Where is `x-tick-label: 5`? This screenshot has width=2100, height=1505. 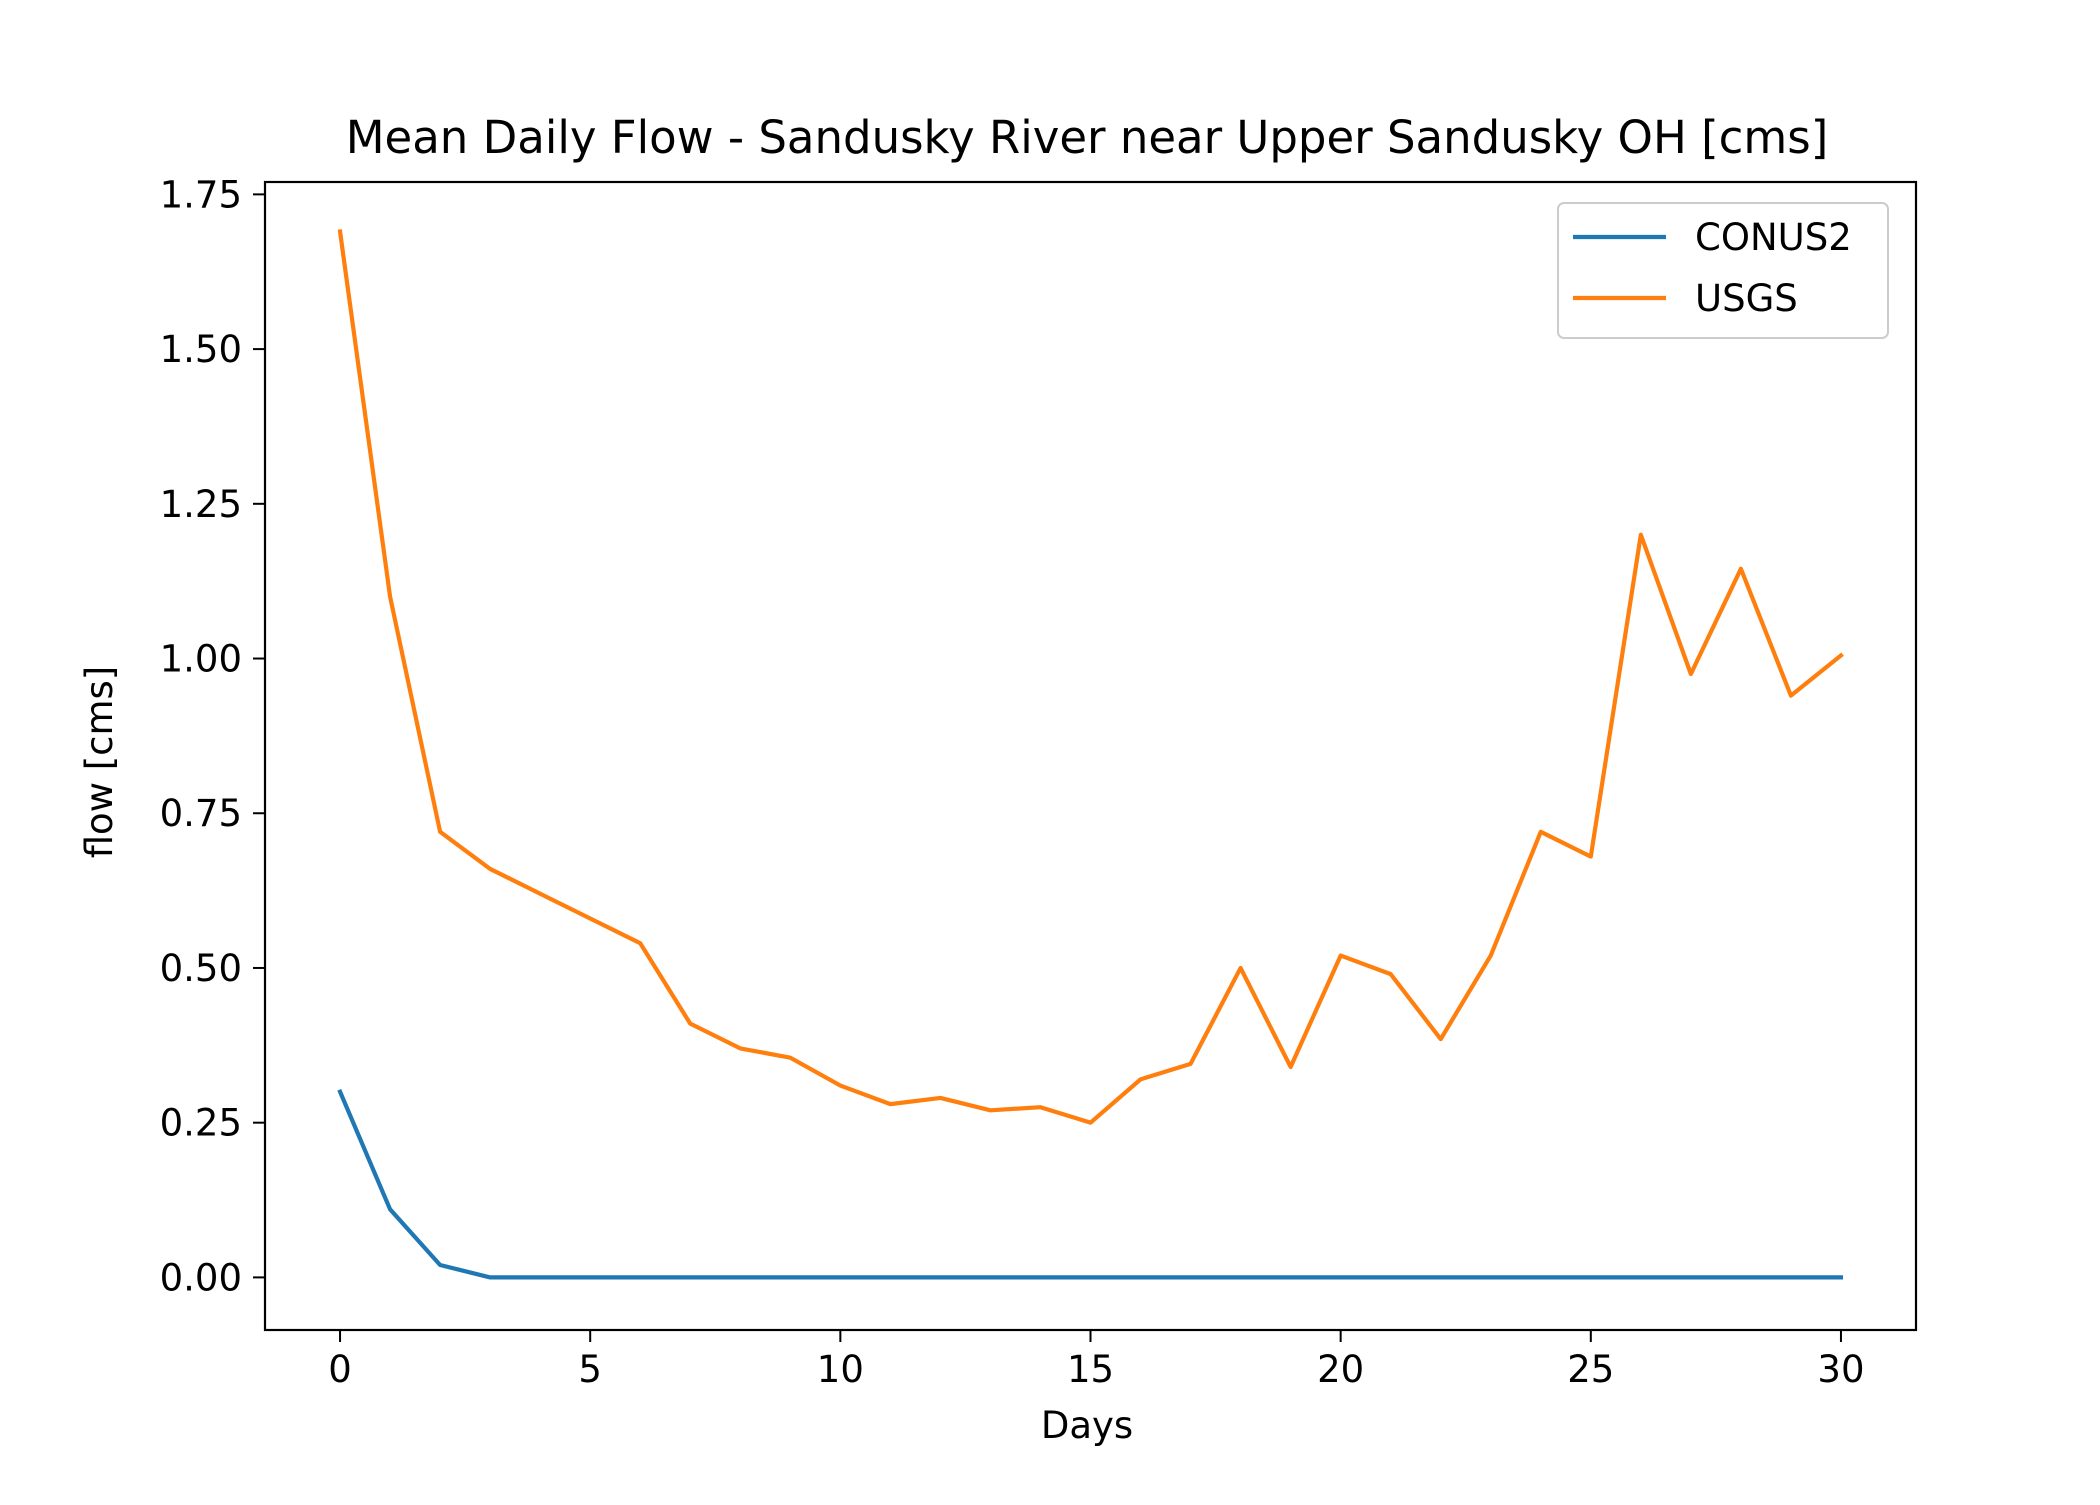 x-tick-label: 5 is located at coordinates (590, 1369).